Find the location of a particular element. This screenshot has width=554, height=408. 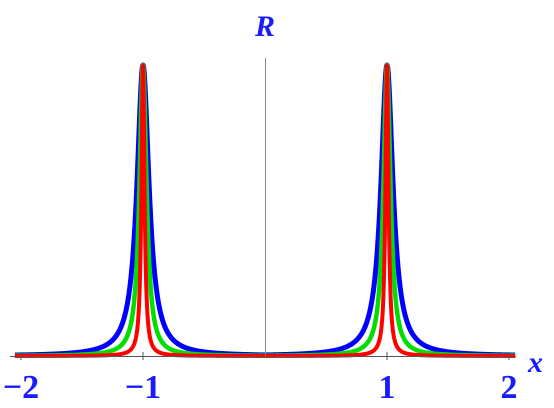

x-tick-label: −2 is located at coordinates (21, 387).